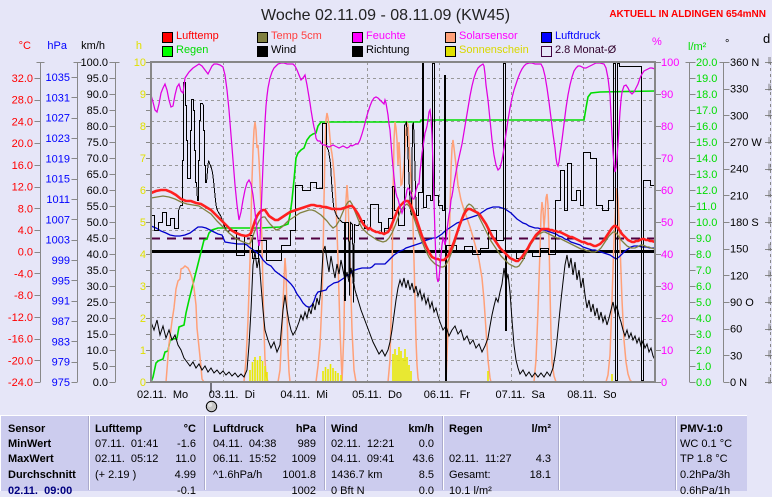  Describe the element at coordinates (703, 367) in the screenshot. I see `svg-text: 1.0` at that location.